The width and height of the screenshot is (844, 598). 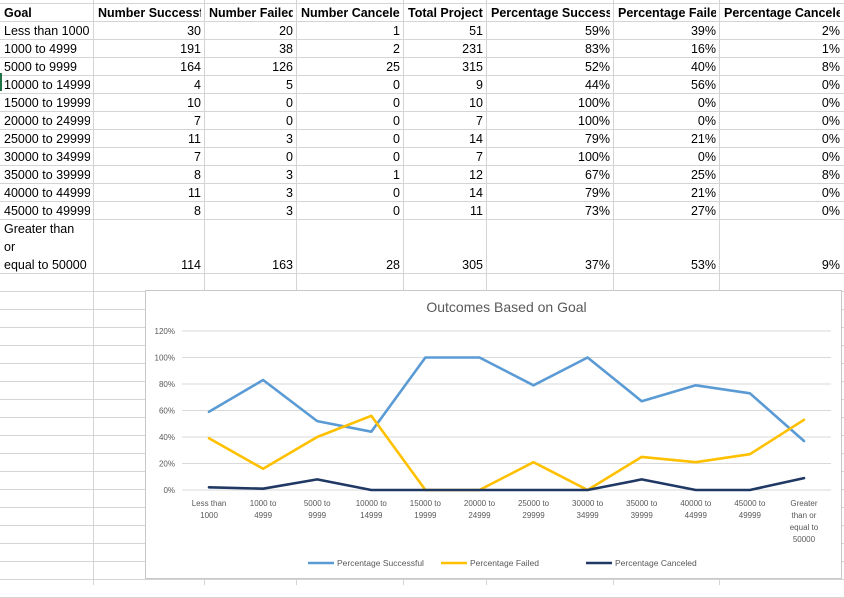 What do you see at coordinates (40, 67) in the screenshot?
I see `table-cell: 5000 to 9999` at bounding box center [40, 67].